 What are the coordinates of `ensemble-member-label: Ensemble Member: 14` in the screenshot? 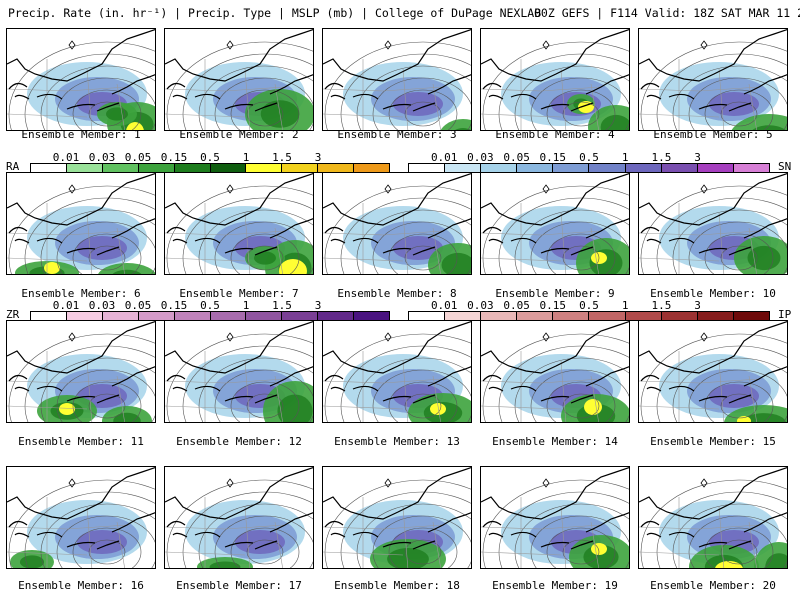 It's located at (555, 441).